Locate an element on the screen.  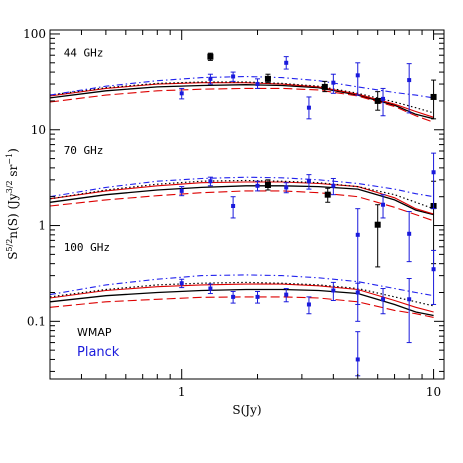
y-axis-title-s-exp: 5/2 is located at coordinates (9, 245).